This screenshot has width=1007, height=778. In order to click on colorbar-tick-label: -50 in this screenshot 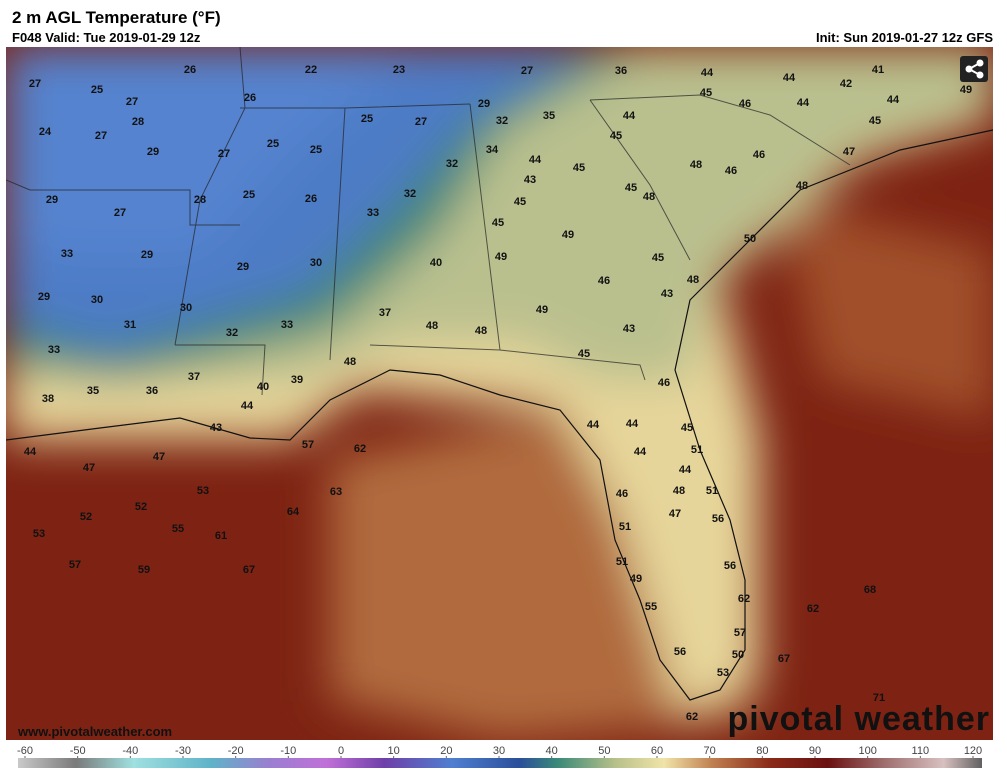, I will do `click(78, 751)`.